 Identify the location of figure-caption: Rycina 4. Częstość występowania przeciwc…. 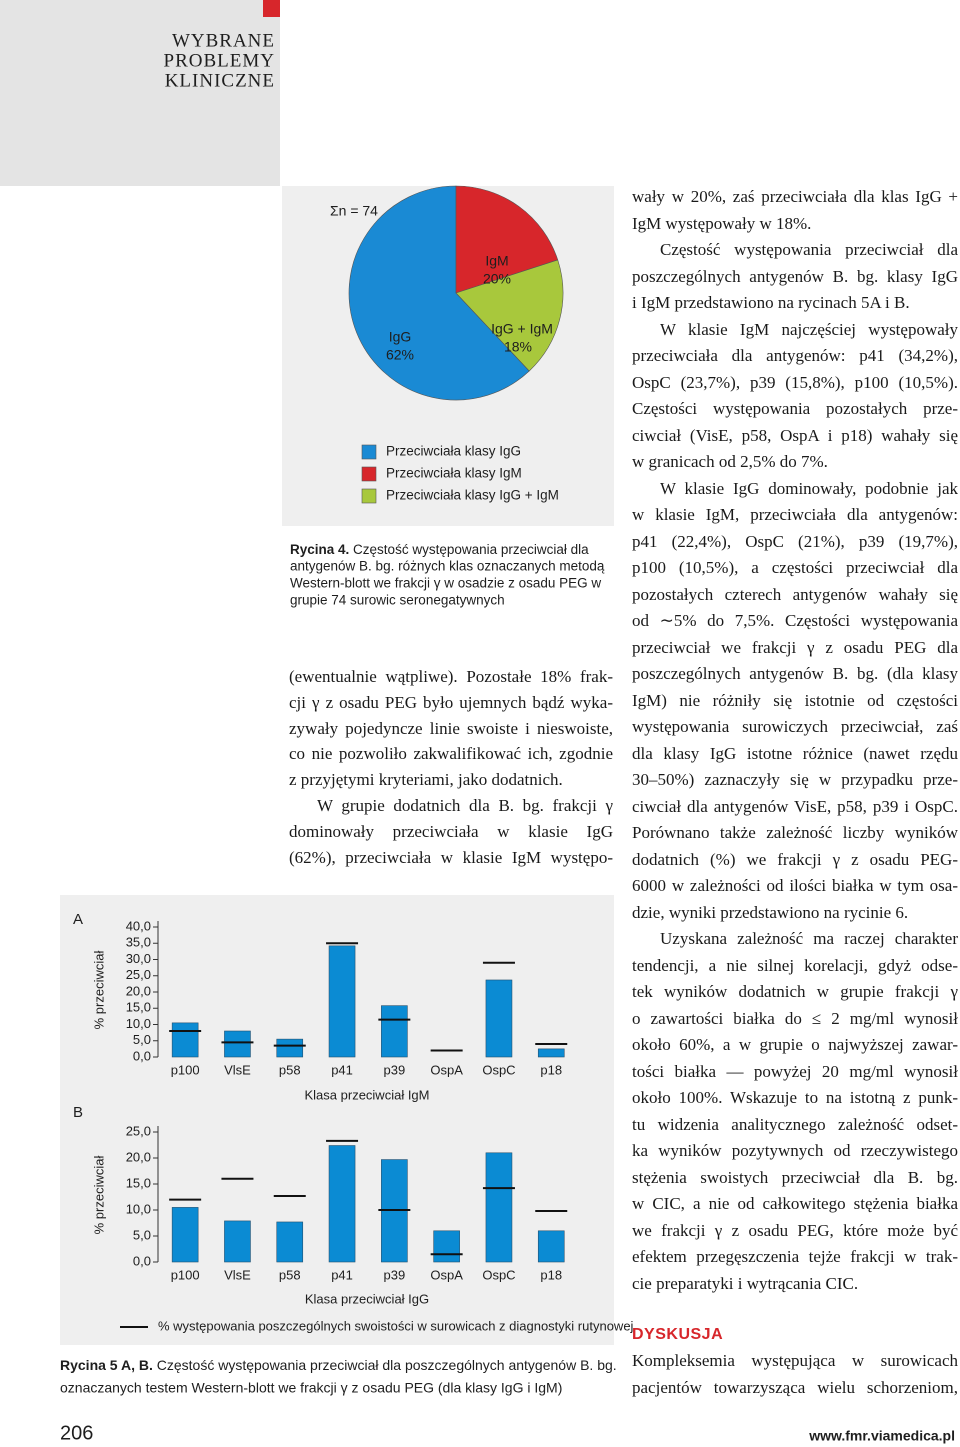
(439, 549).